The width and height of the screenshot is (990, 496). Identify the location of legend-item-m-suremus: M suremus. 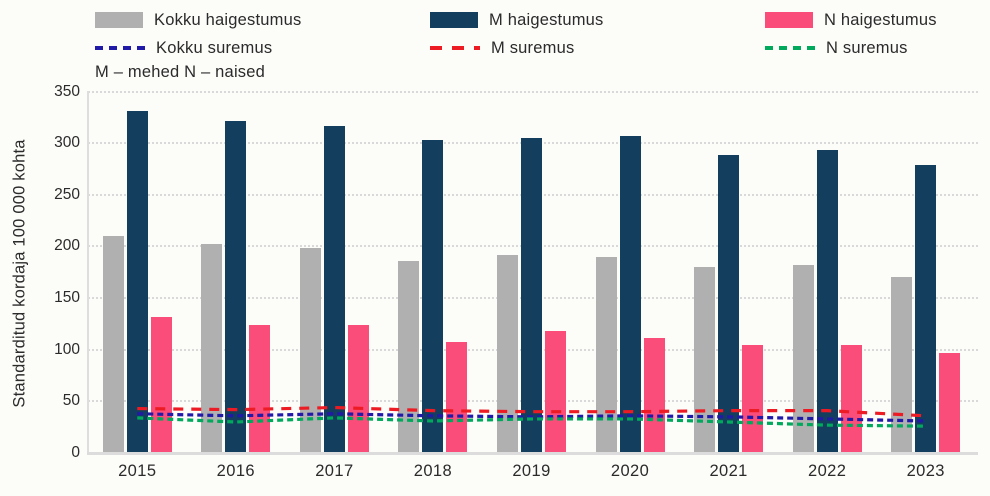
(502, 48).